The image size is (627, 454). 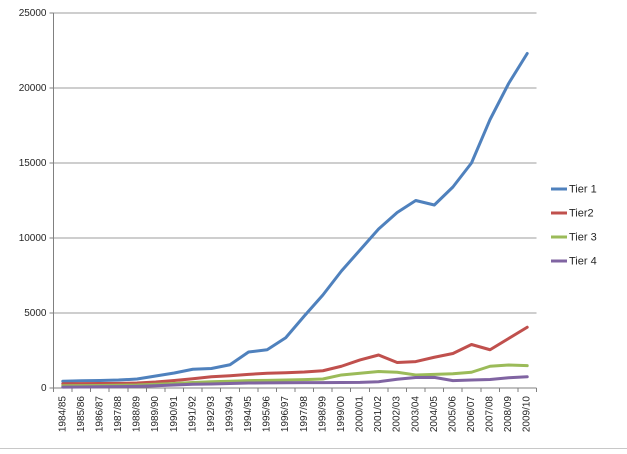 I want to click on y-axis-label: 20000, so click(x=33, y=88).